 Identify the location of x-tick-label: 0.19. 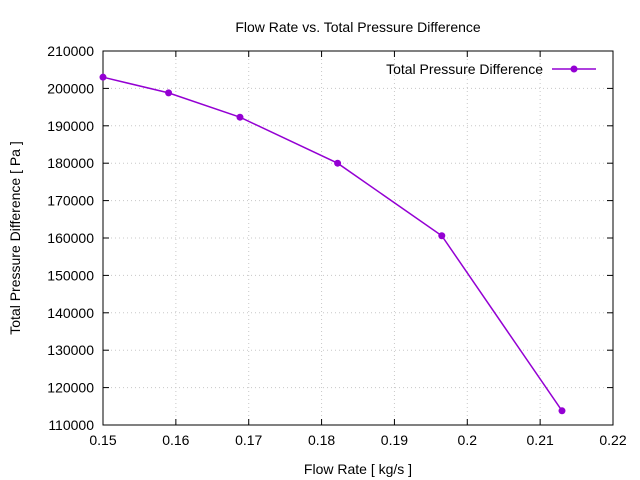
(394, 440).